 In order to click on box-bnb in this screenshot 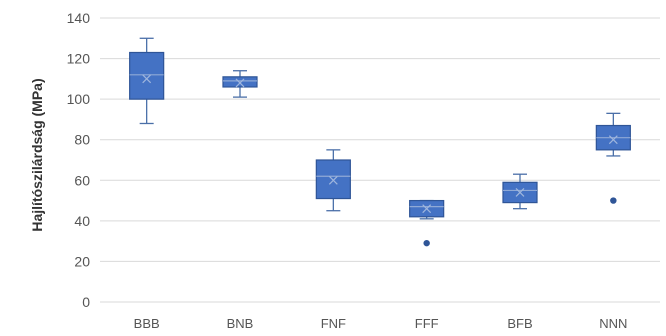, I will do `click(240, 84)`.